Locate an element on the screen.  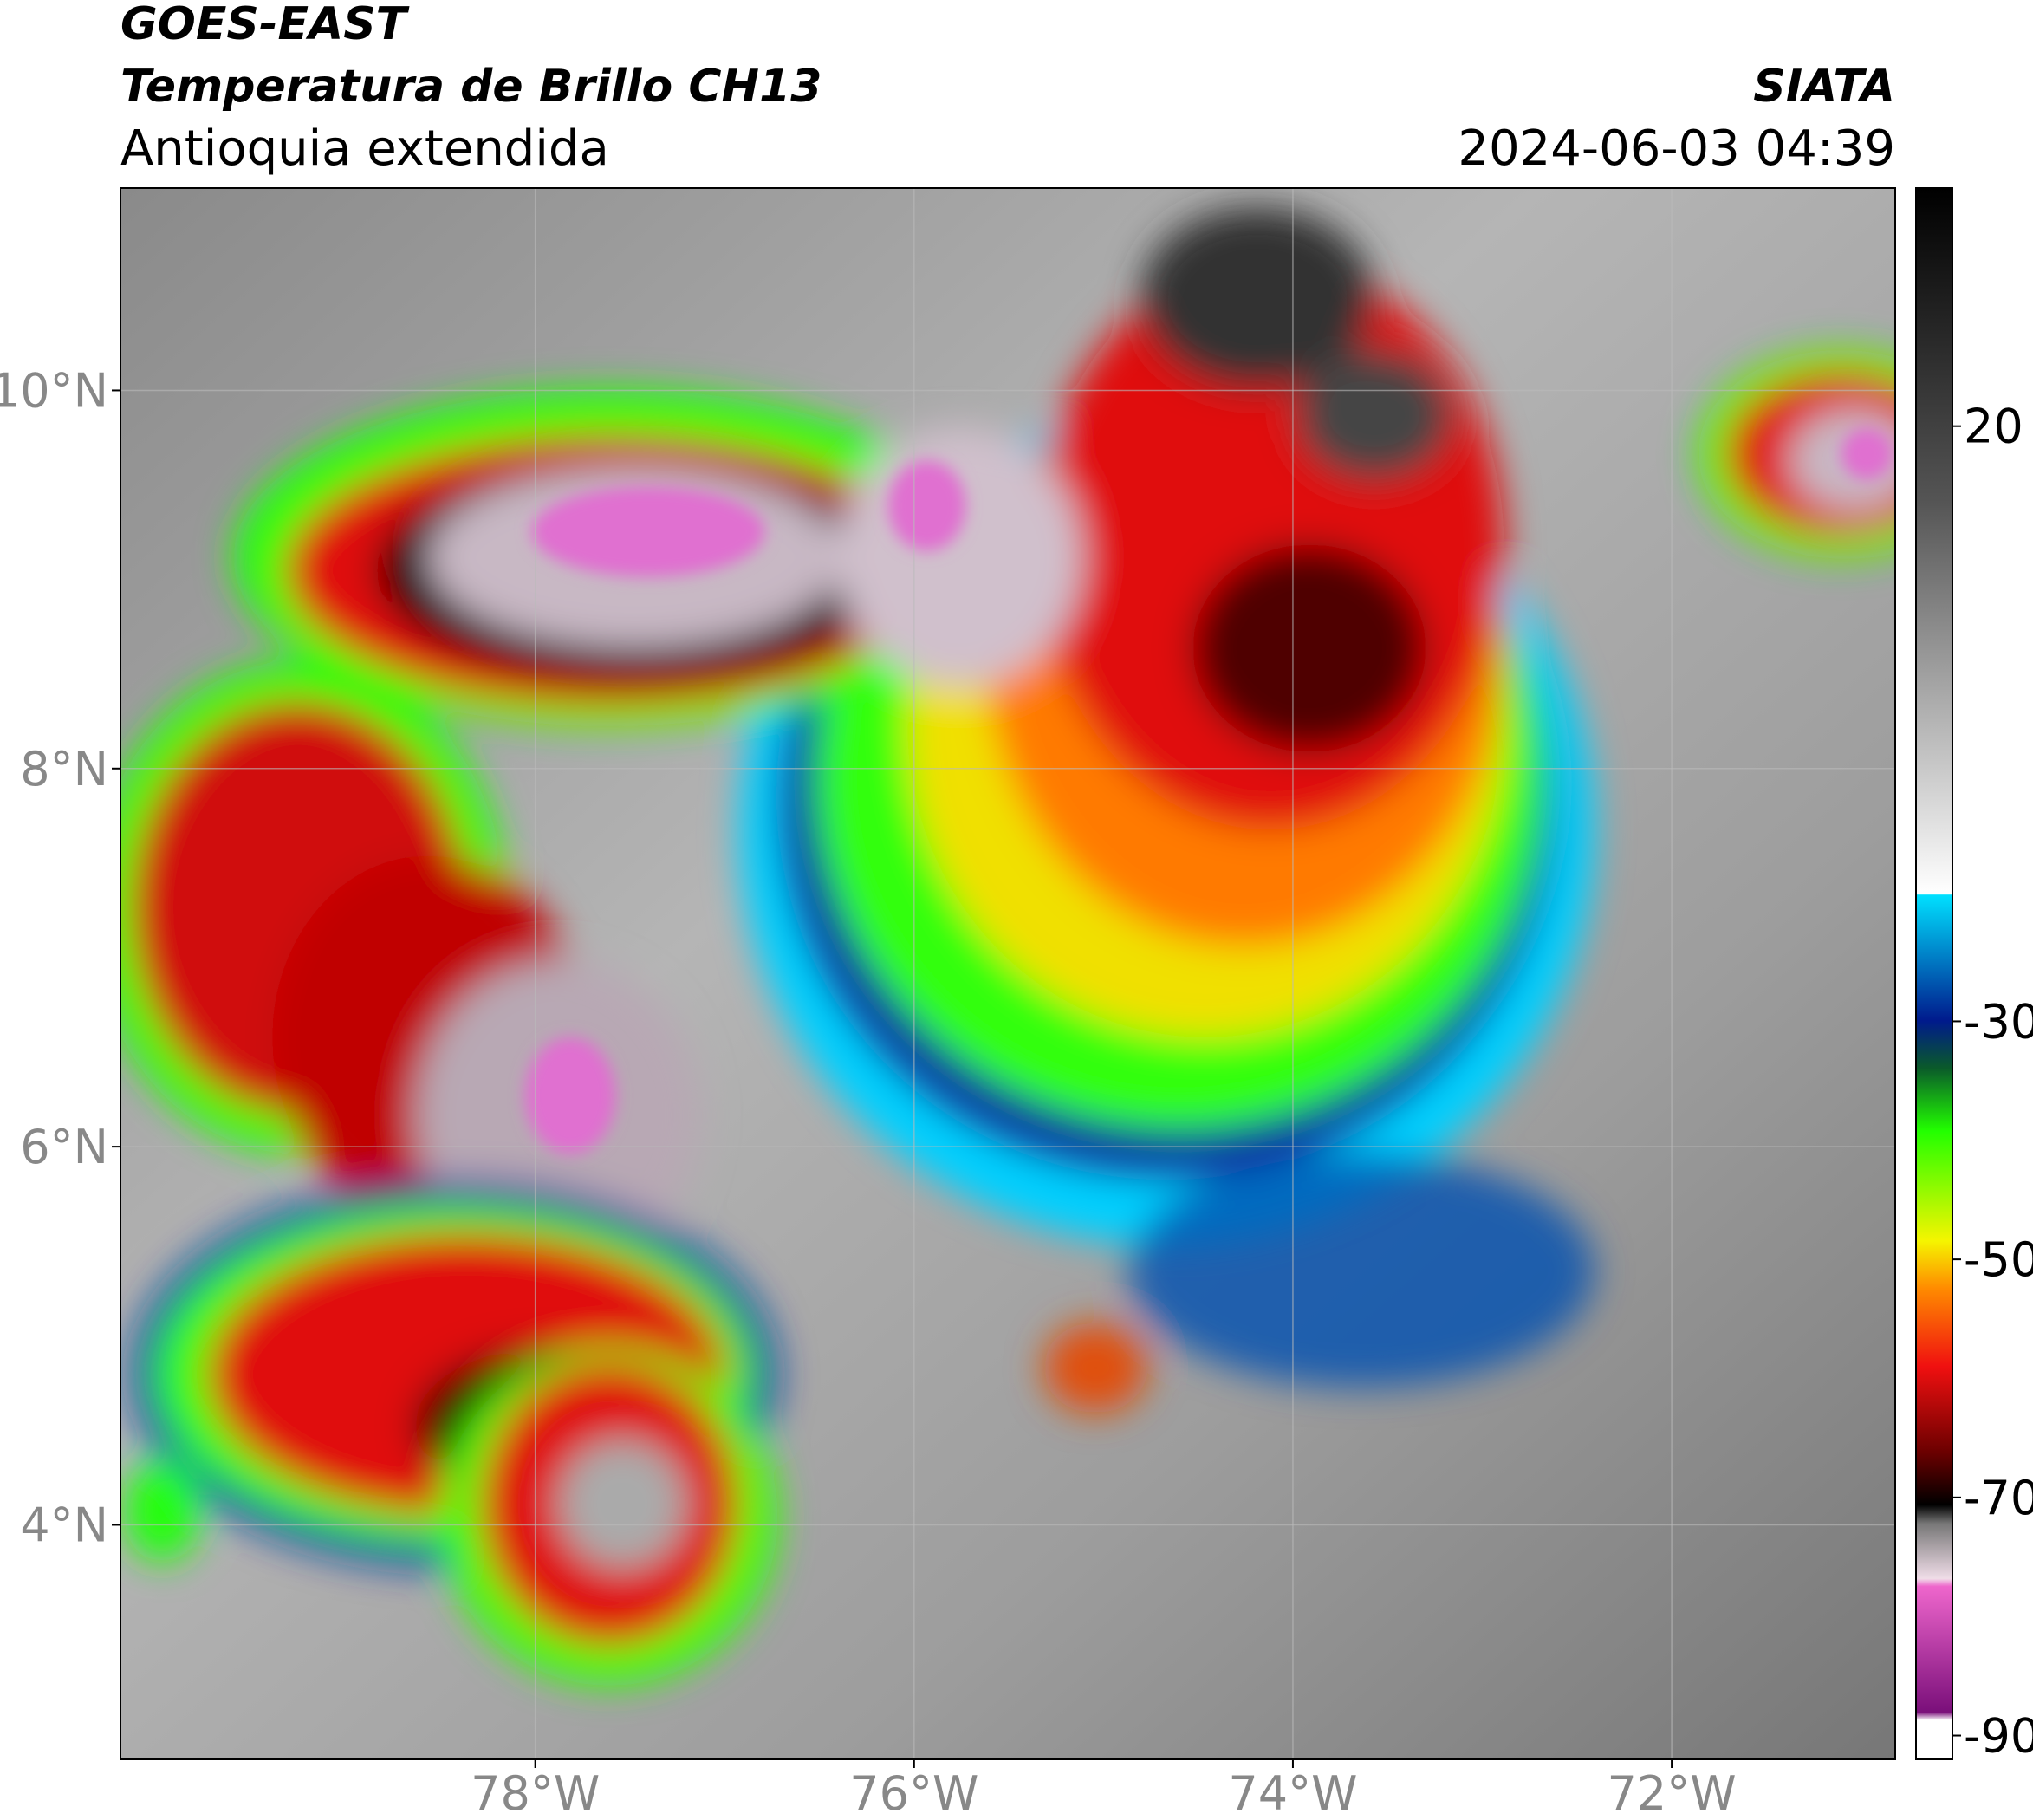
x-tick-label: 76°W is located at coordinates (914, 1793).